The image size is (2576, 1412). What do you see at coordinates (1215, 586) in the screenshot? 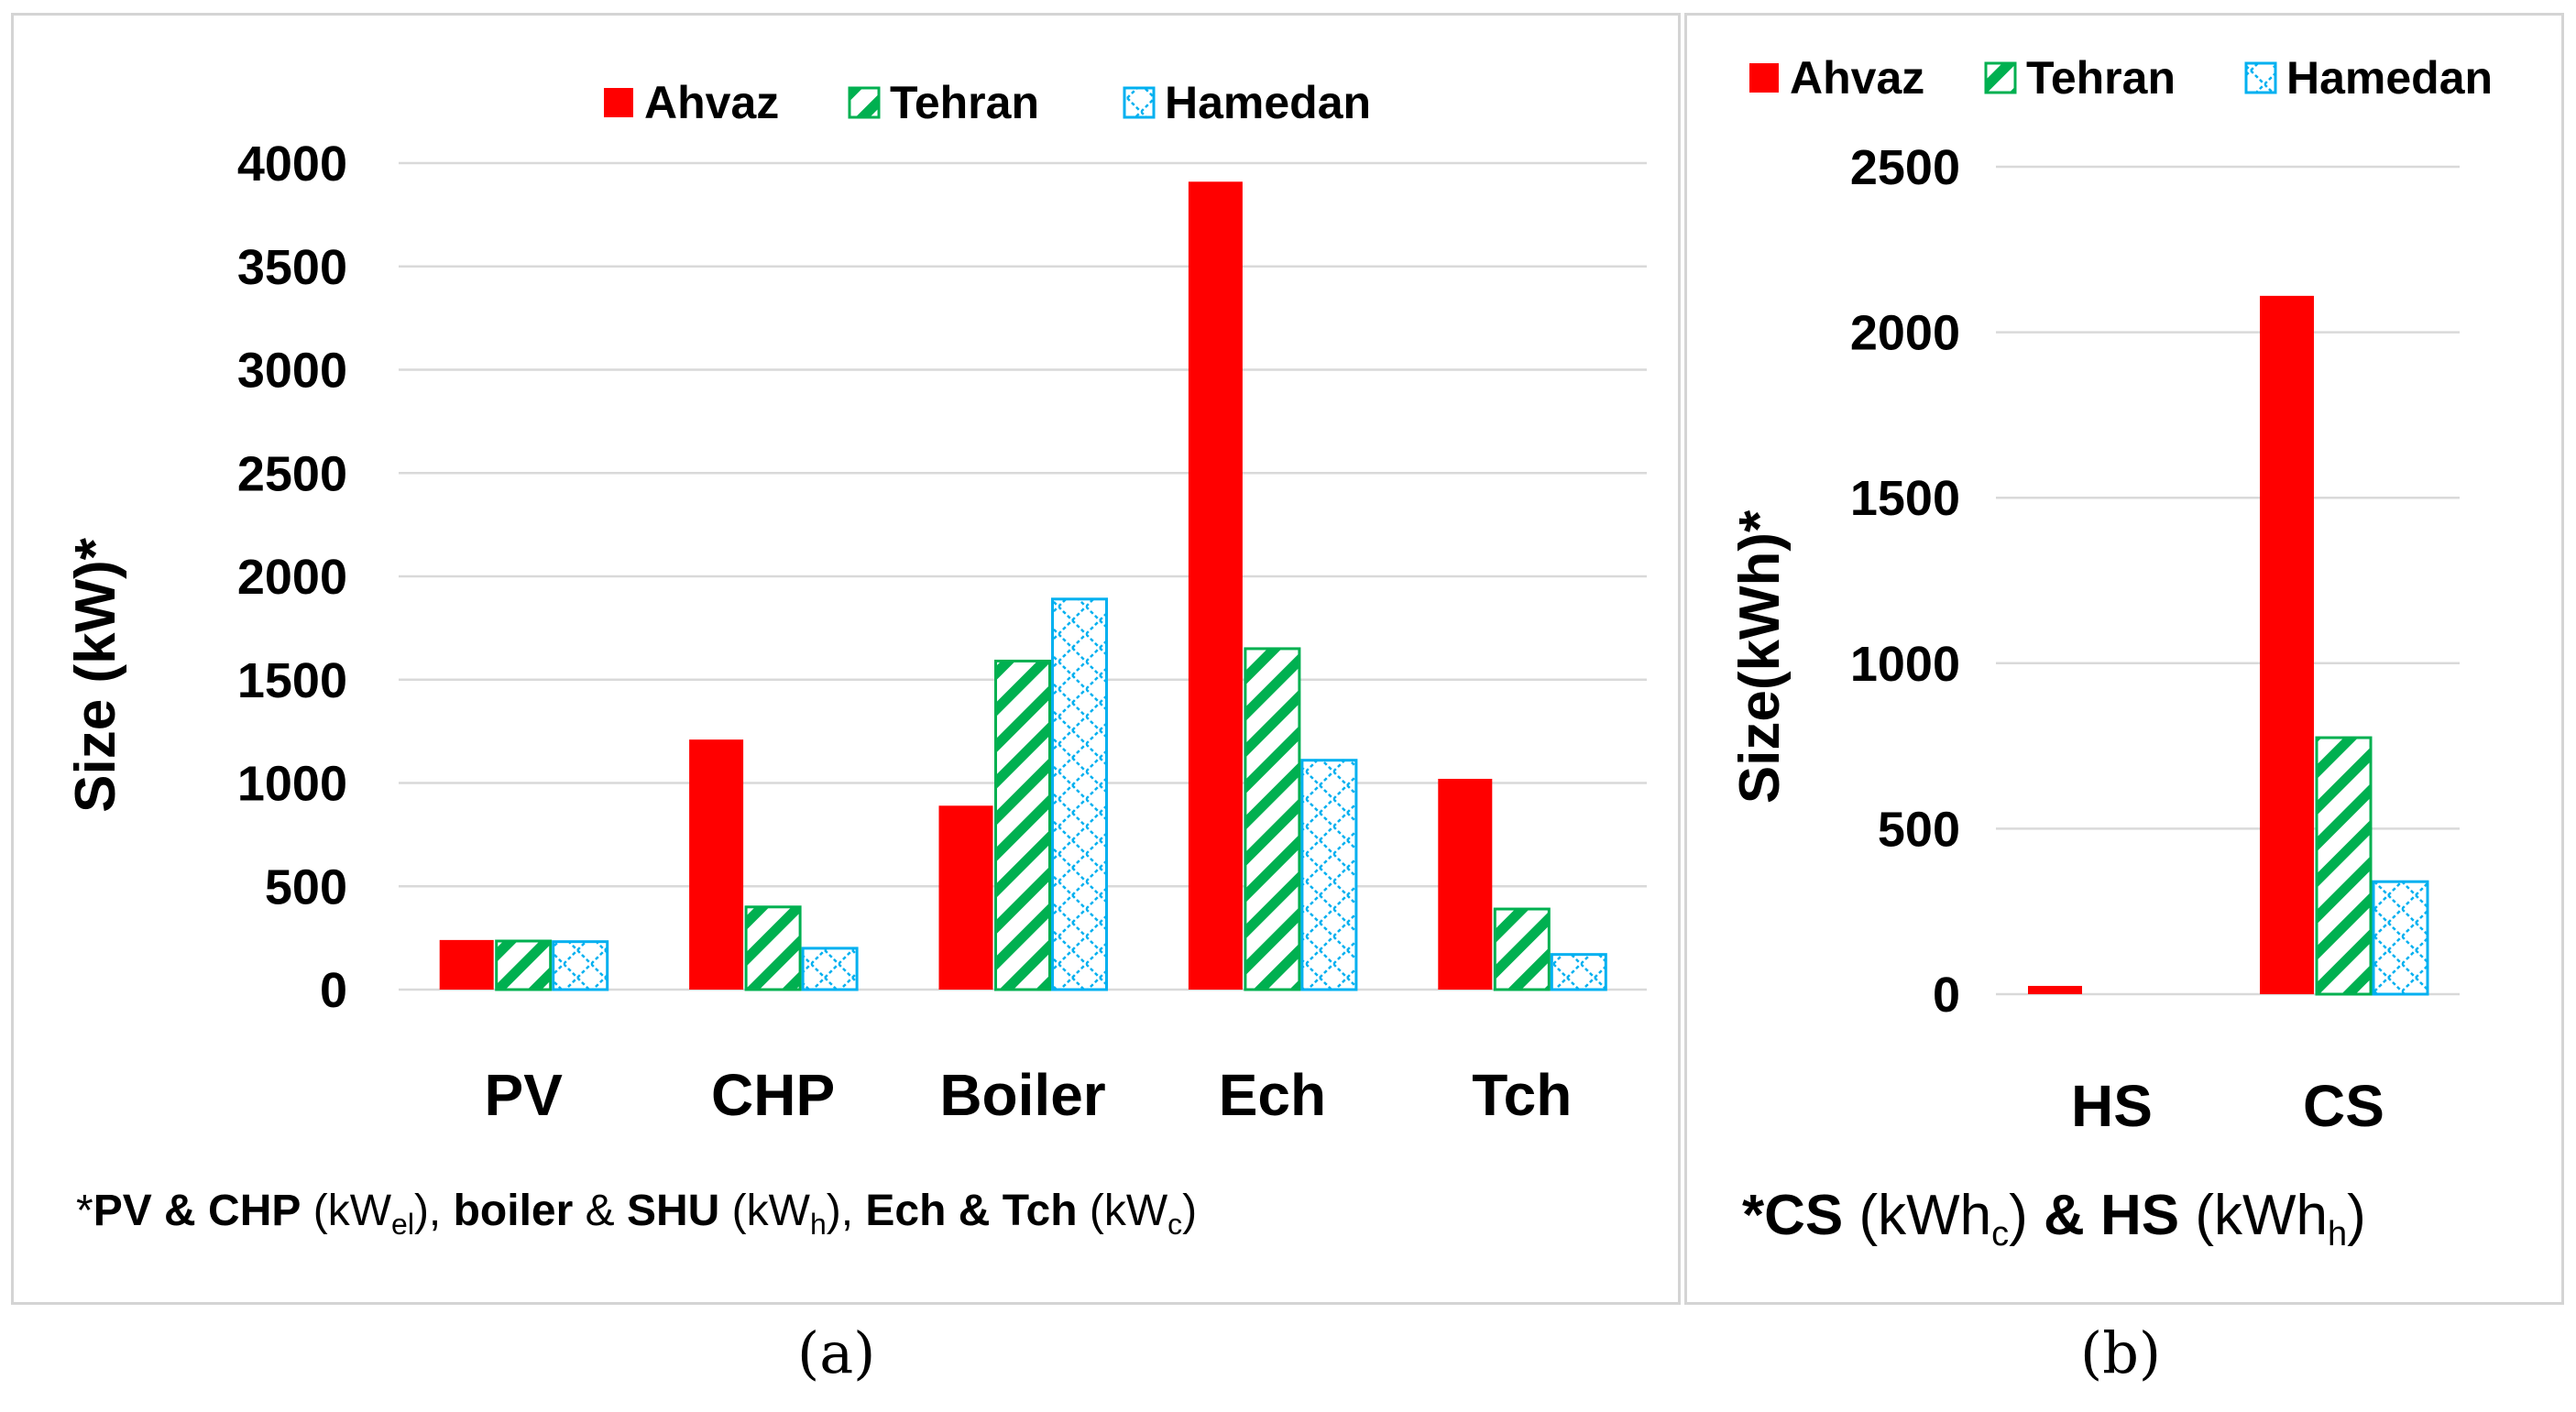
I see `bar-ahvaz-ech` at bounding box center [1215, 586].